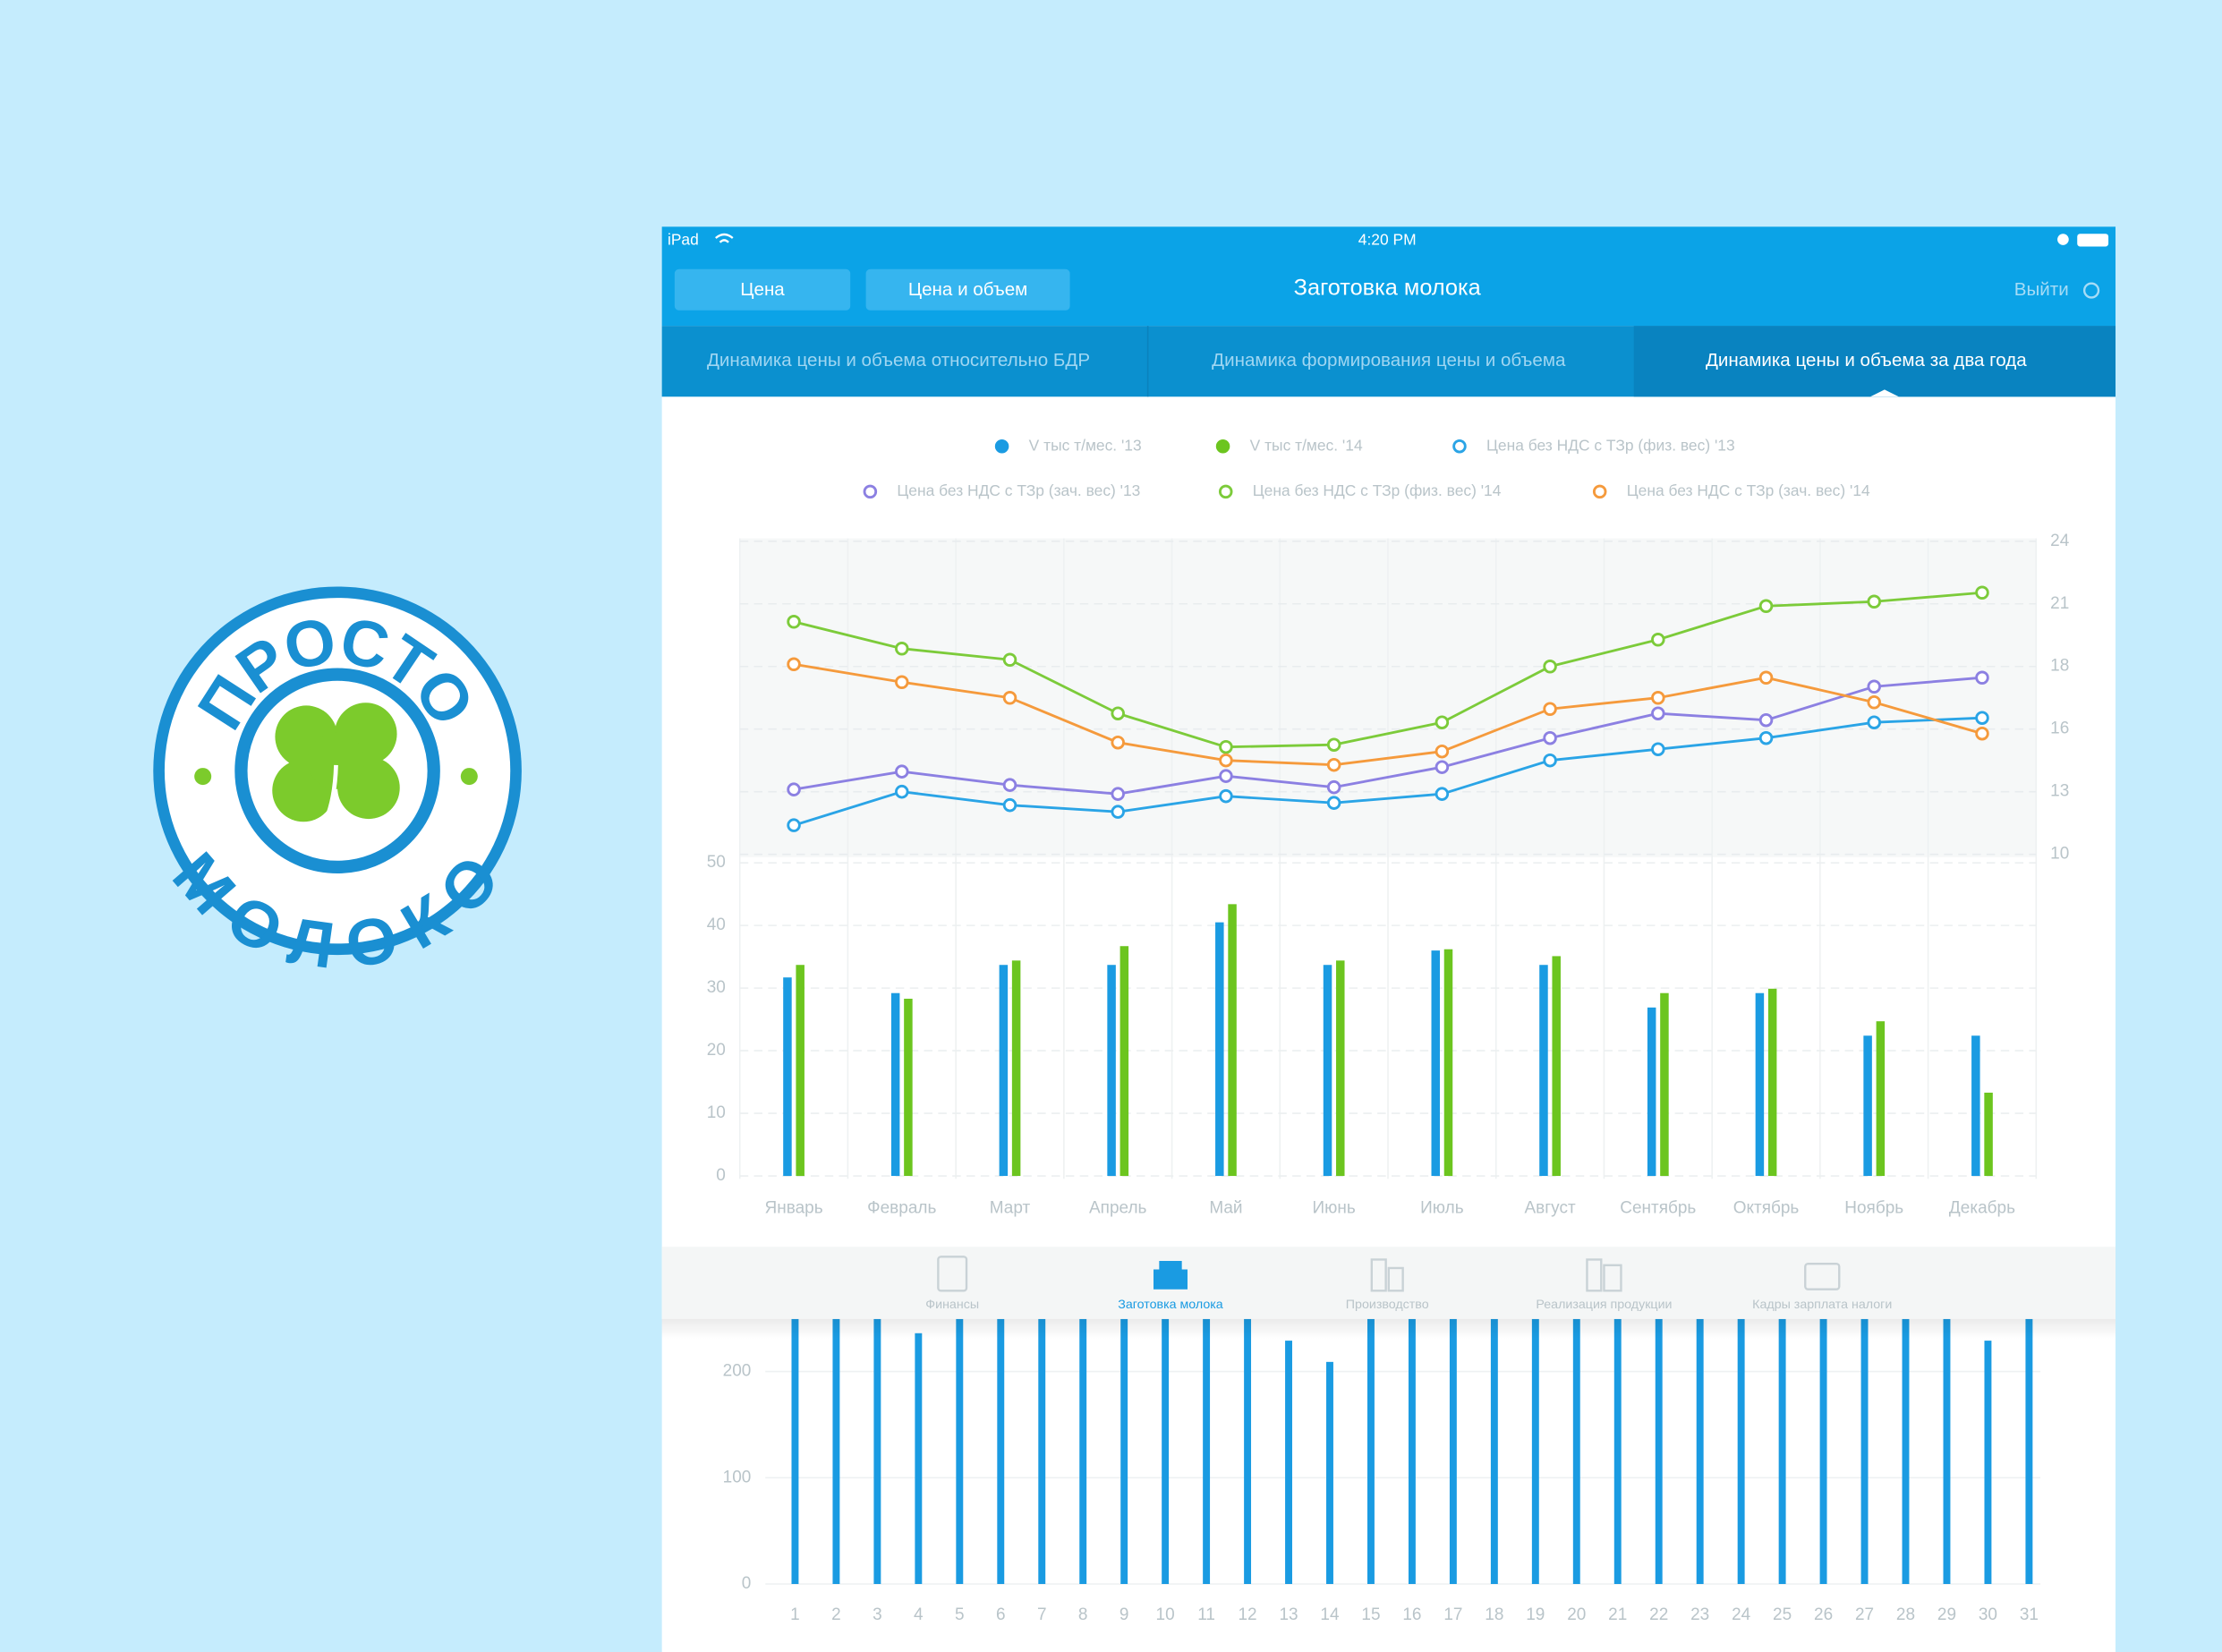  I want to click on x-tick-label: 7, so click(1042, 1614).